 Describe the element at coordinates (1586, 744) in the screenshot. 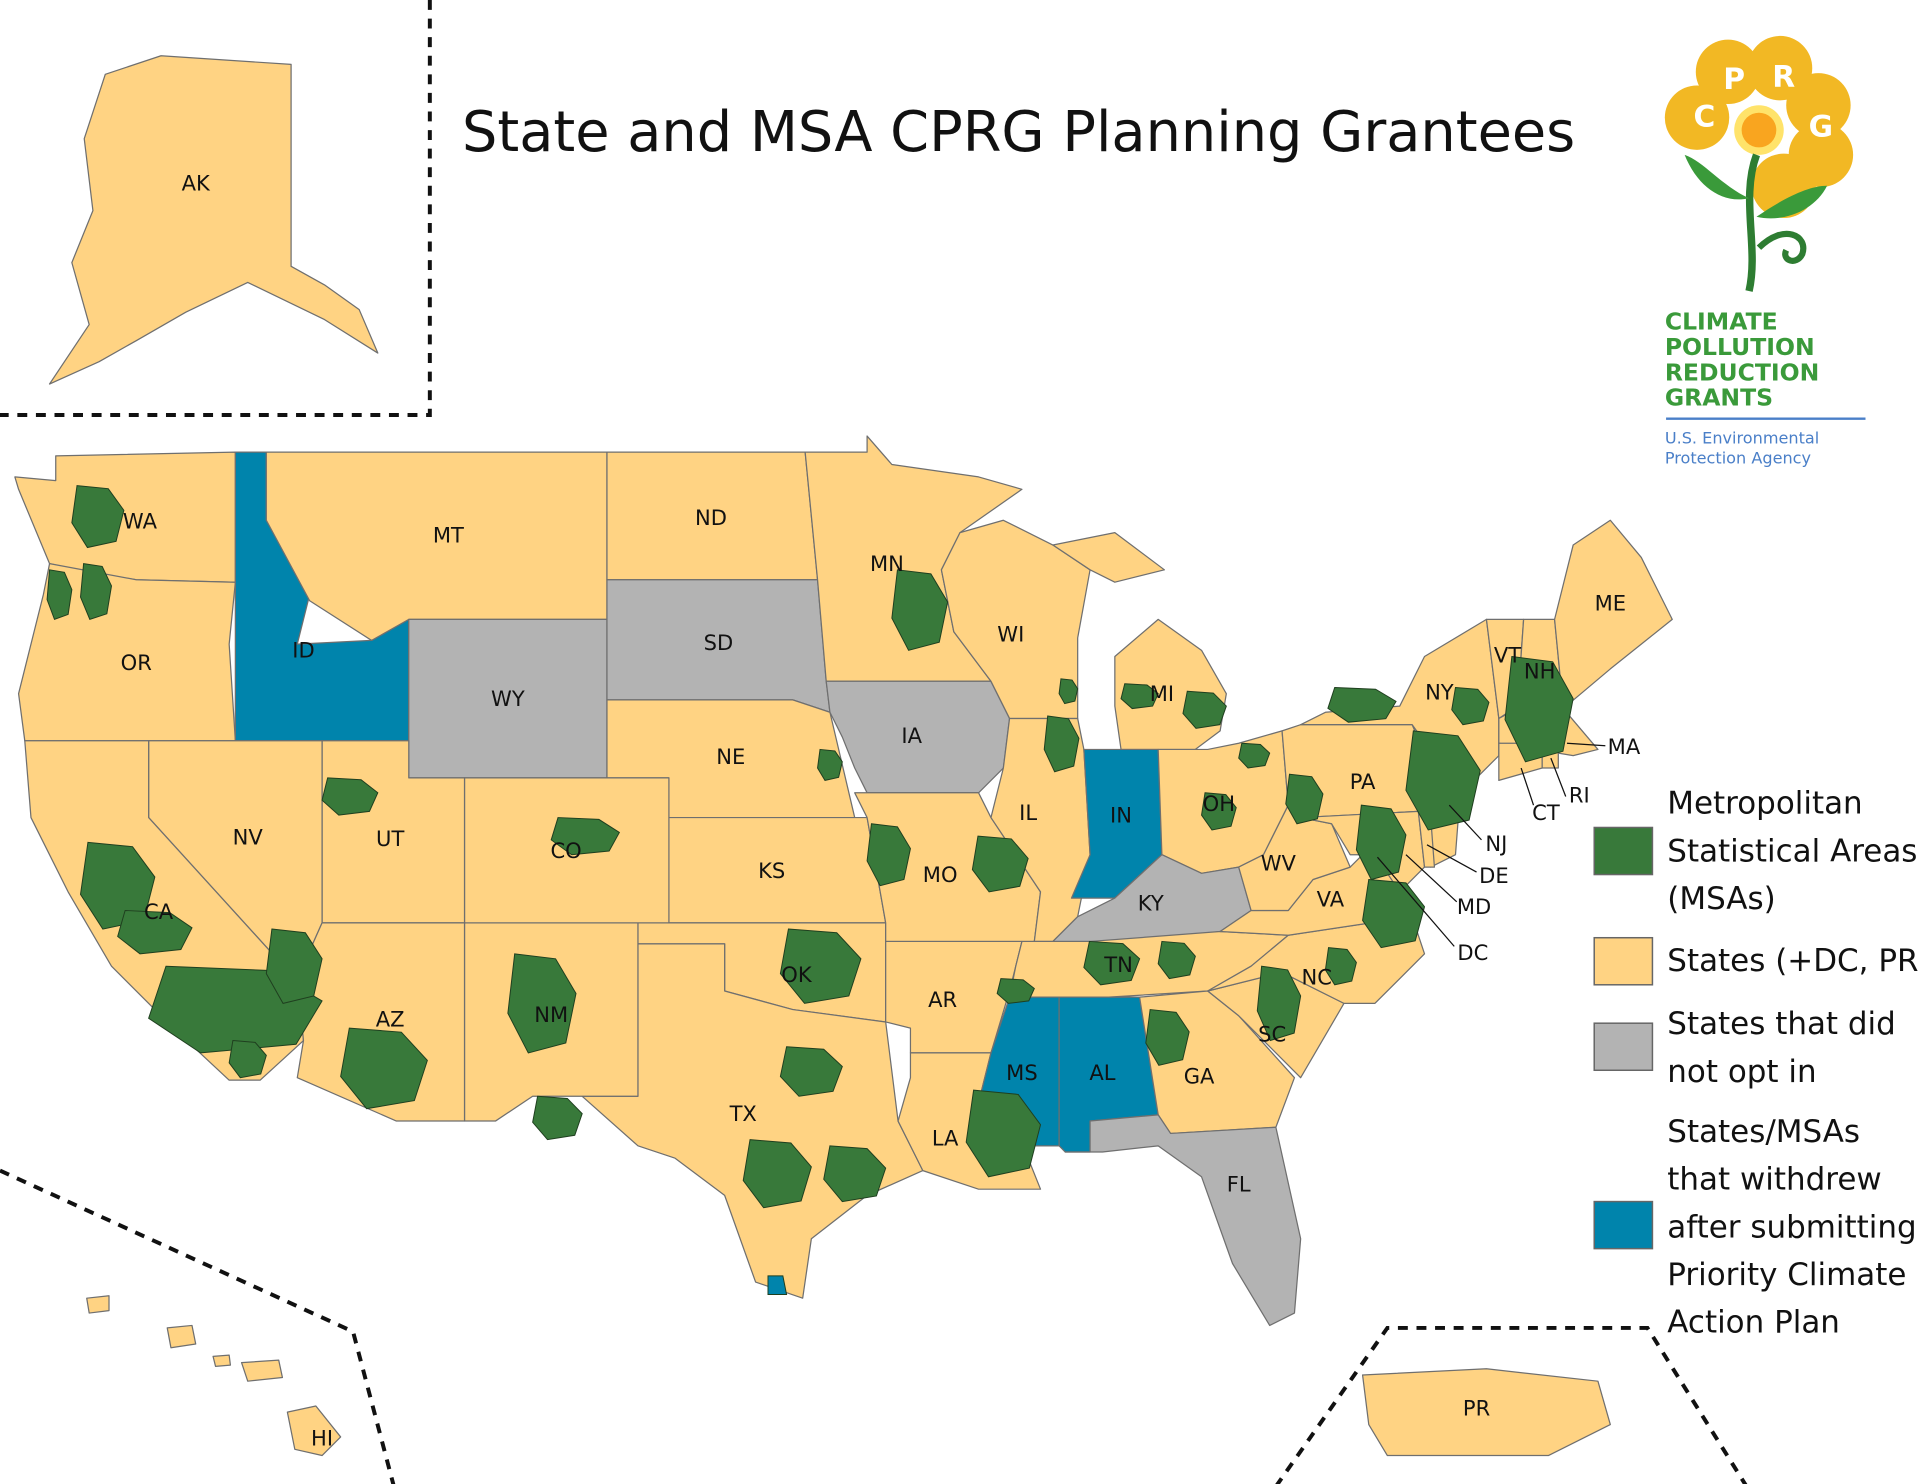

I see `callout-line-ma` at that location.